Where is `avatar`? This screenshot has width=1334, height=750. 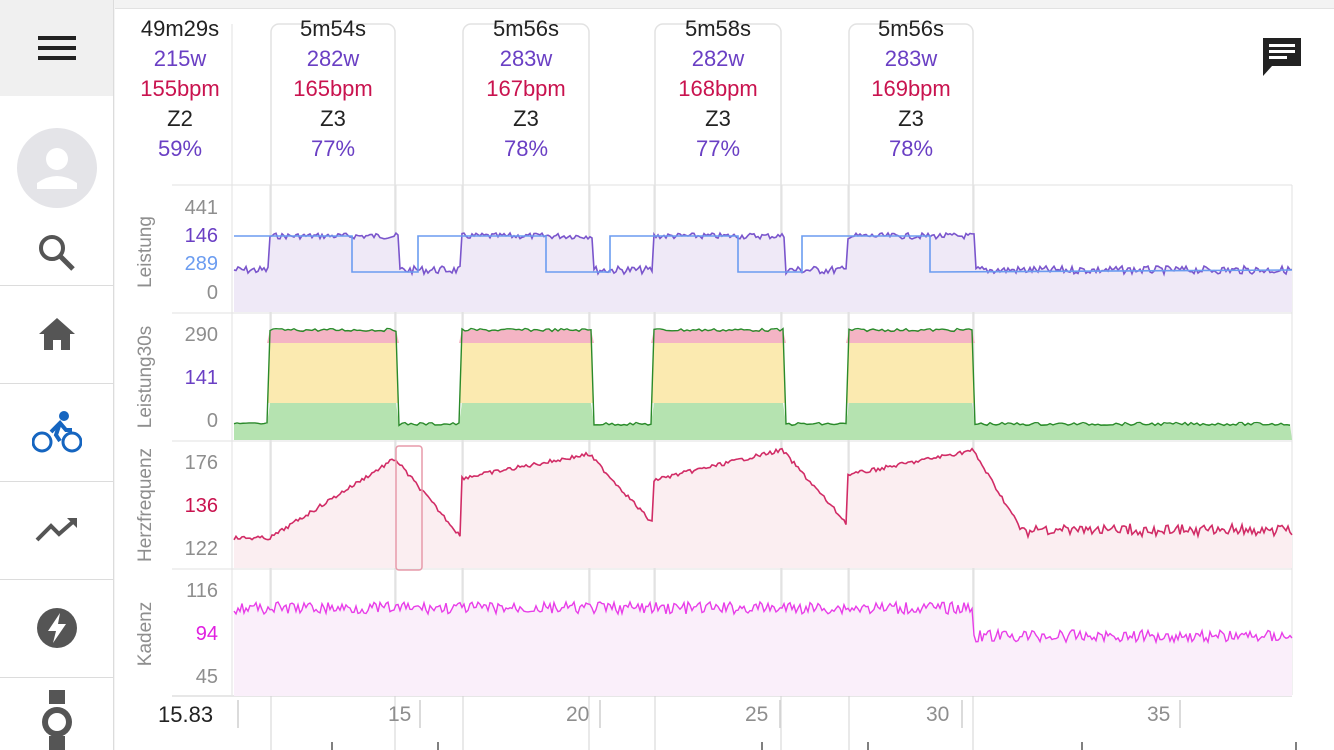 avatar is located at coordinates (56, 168).